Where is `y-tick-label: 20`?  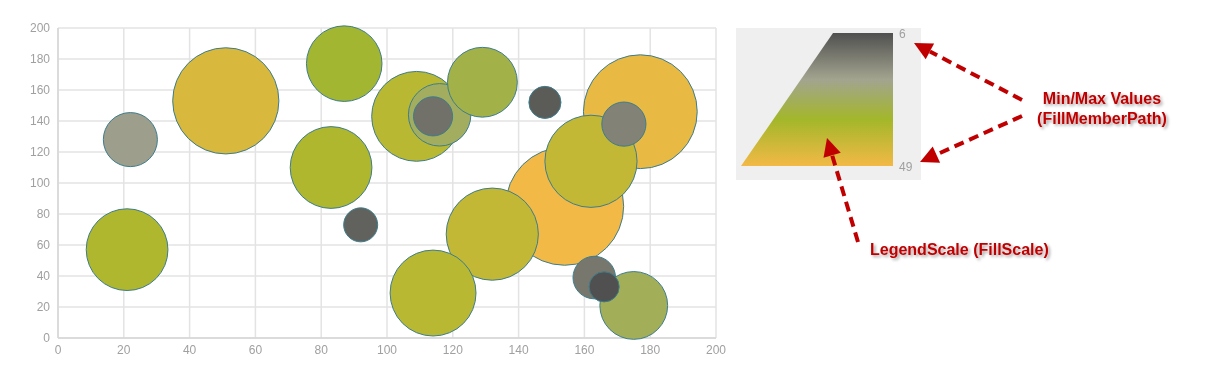 y-tick-label: 20 is located at coordinates (43, 307).